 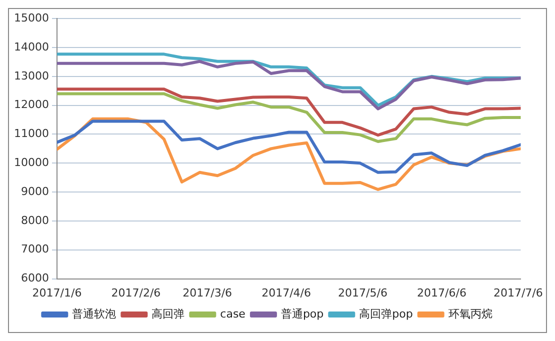 I want to click on y-tick-label: 13000, so click(x=31, y=75).